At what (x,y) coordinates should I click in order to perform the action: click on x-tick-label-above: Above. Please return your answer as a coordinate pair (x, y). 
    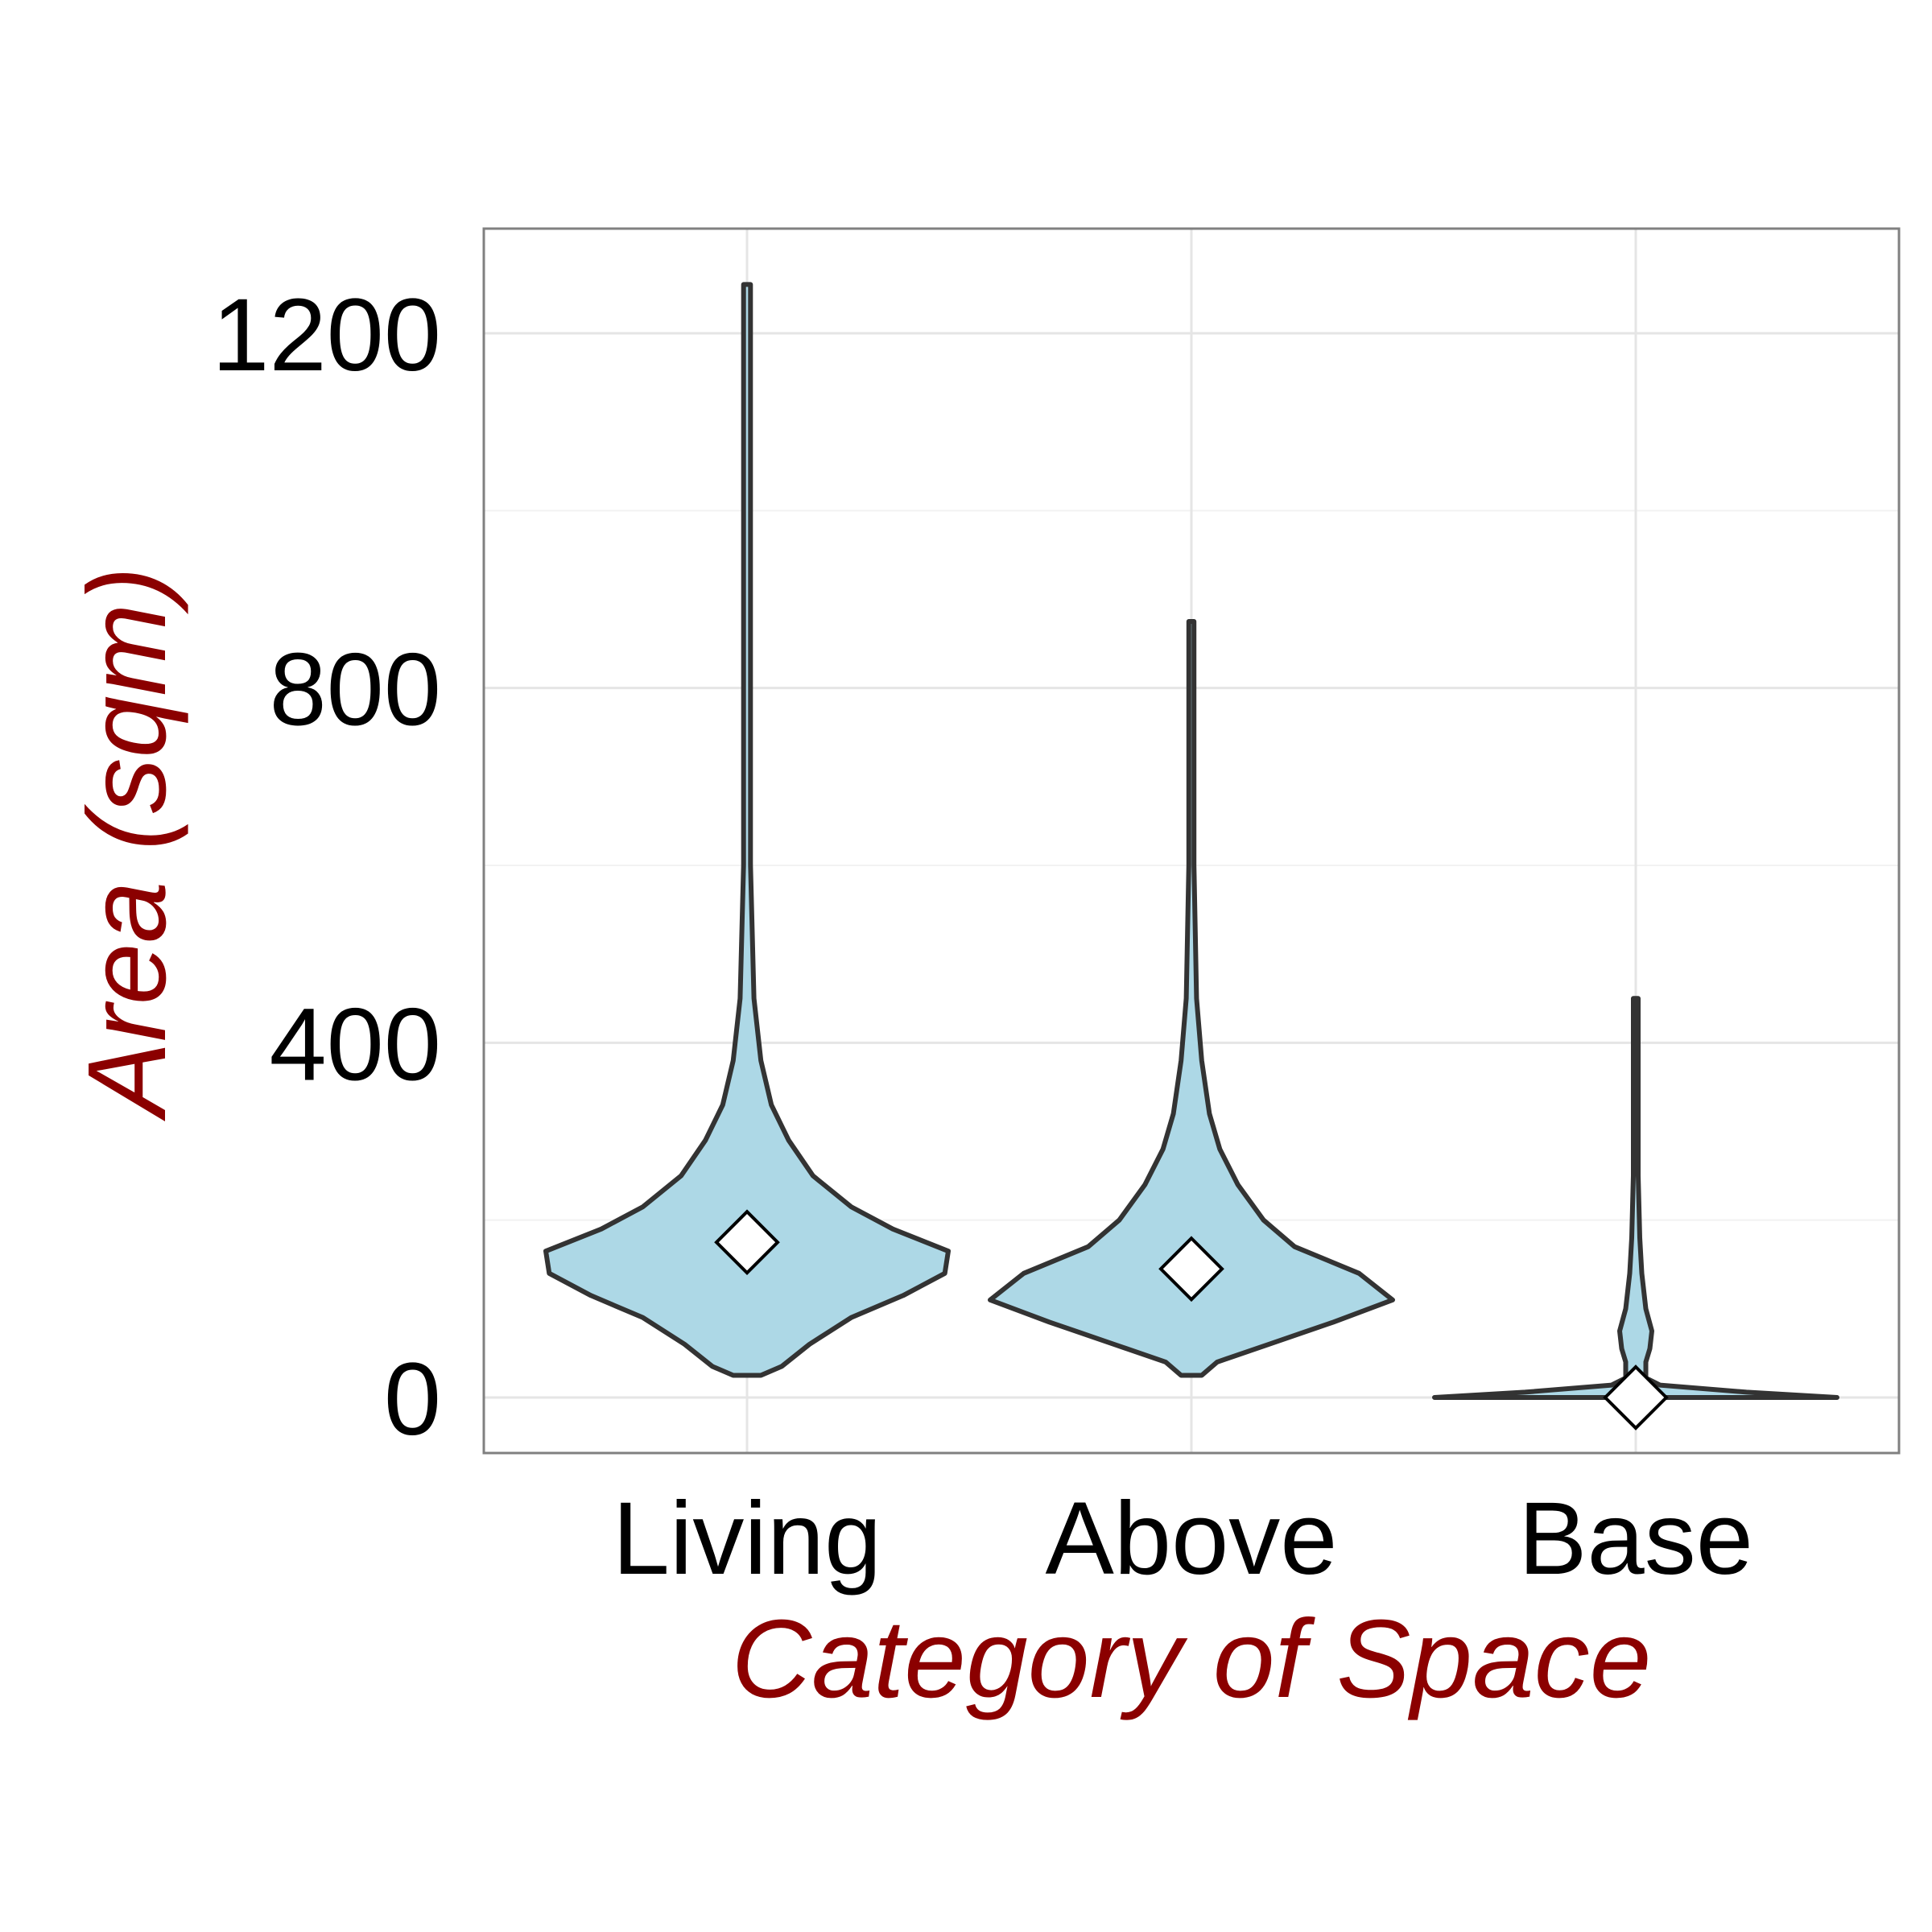
    Looking at the image, I should click on (1192, 1538).